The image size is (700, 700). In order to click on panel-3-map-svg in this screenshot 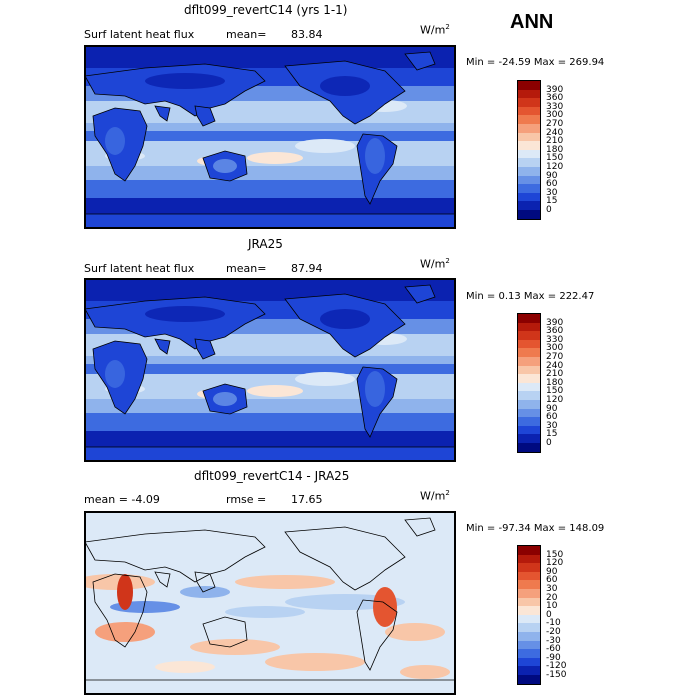, I will do `click(270, 603)`.